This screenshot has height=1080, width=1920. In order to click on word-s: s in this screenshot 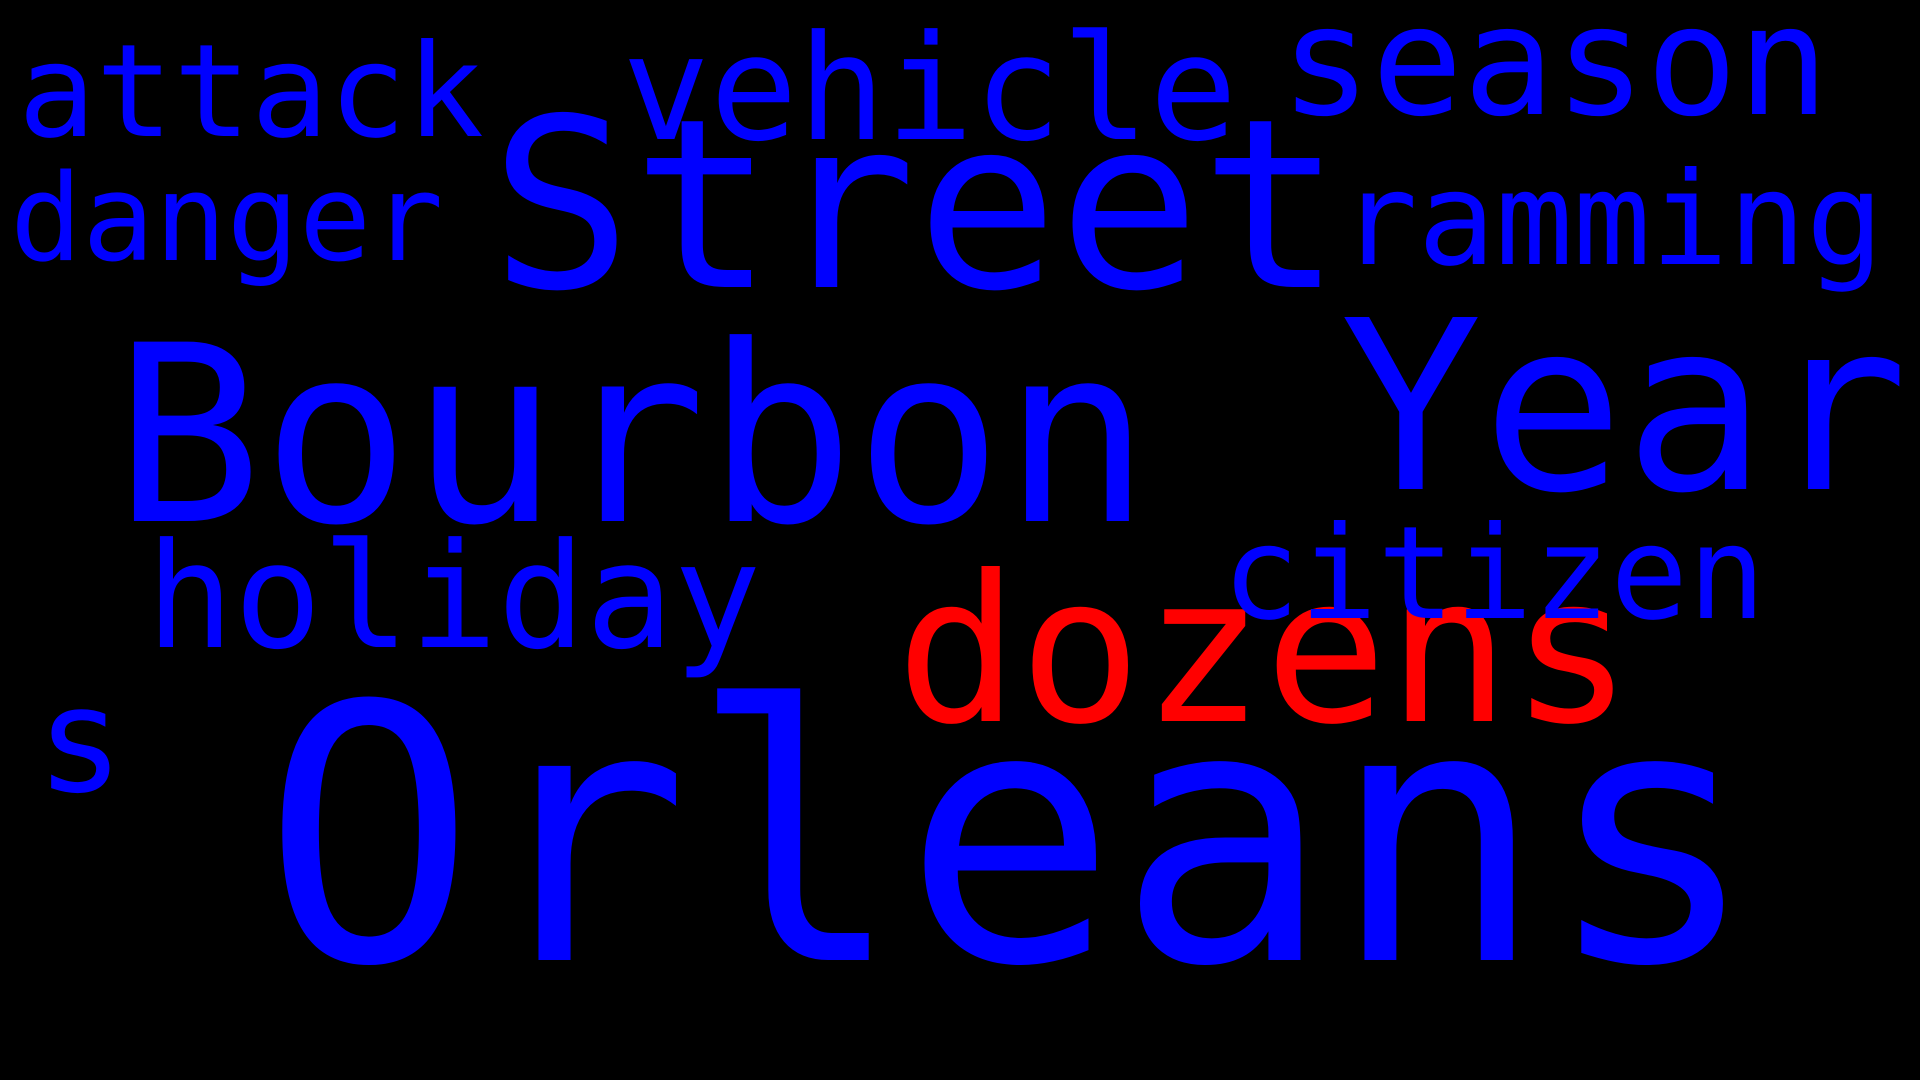, I will do `click(80, 741)`.